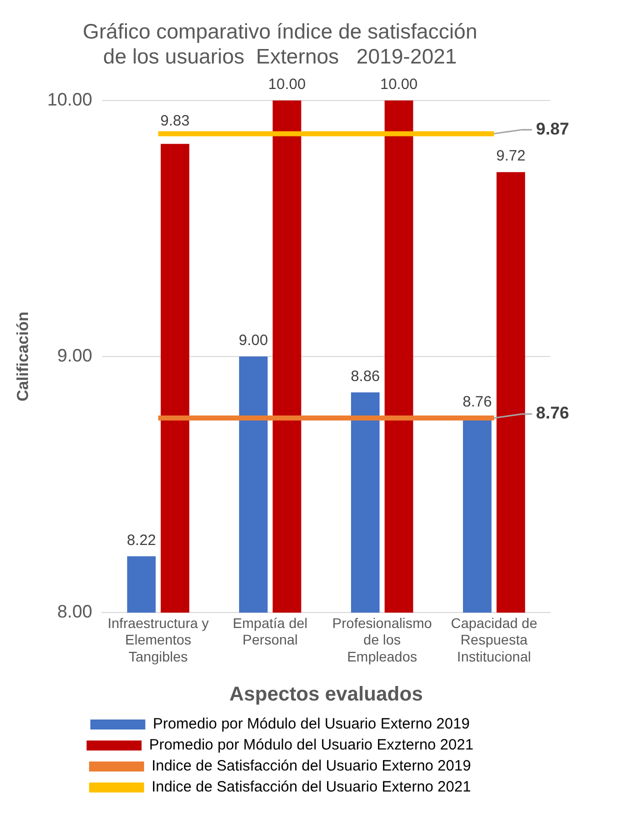  What do you see at coordinates (494, 639) in the screenshot?
I see `x-tick-label: Capacidad de Respuesta Institucional` at bounding box center [494, 639].